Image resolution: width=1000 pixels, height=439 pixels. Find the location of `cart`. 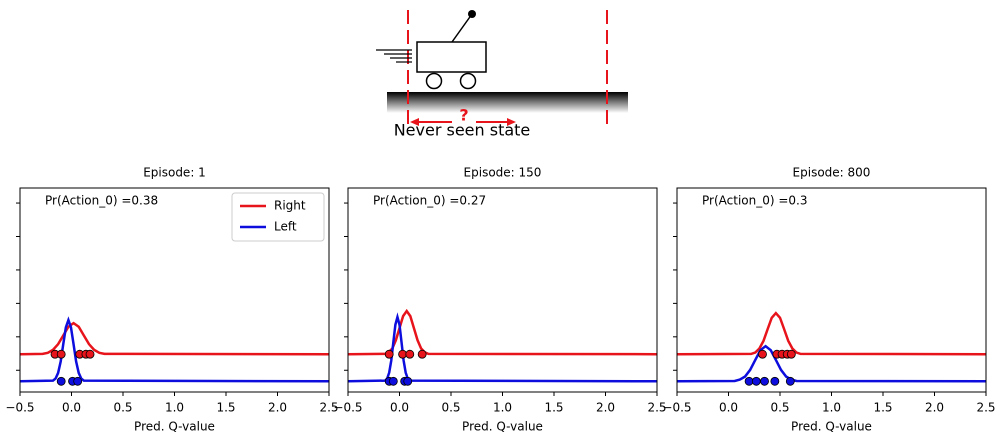

cart is located at coordinates (451, 57).